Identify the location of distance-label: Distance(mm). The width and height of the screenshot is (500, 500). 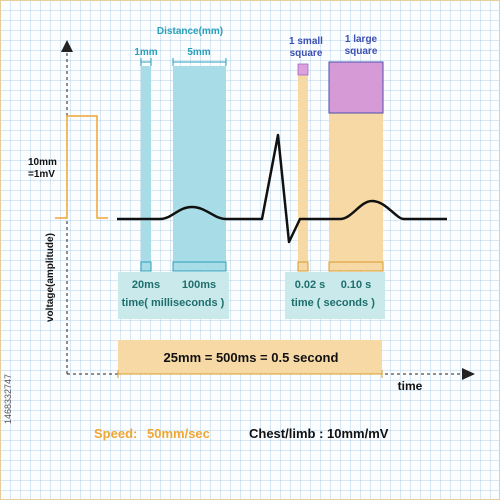
(190, 31).